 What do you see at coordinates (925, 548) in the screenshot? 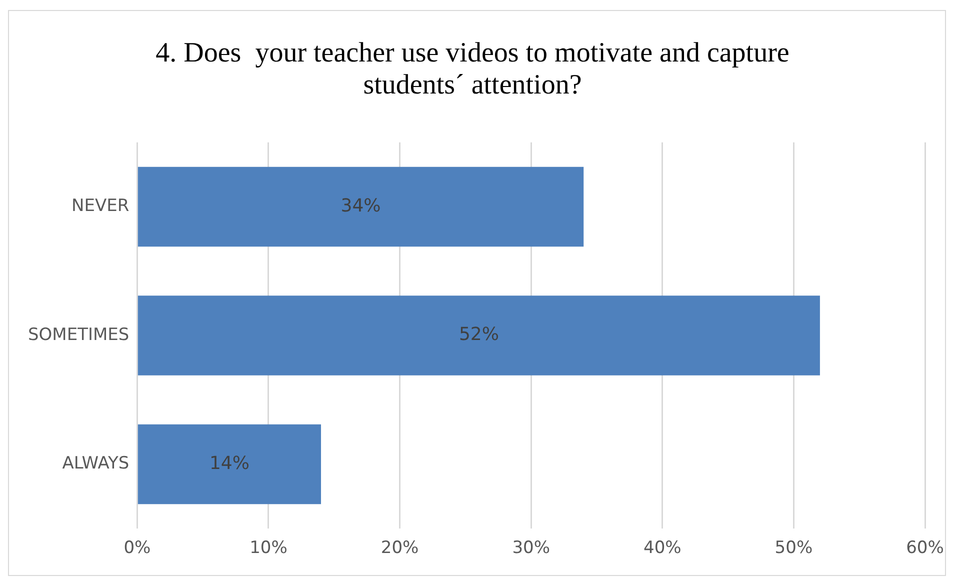
I see `x-tick-label: 60%` at bounding box center [925, 548].